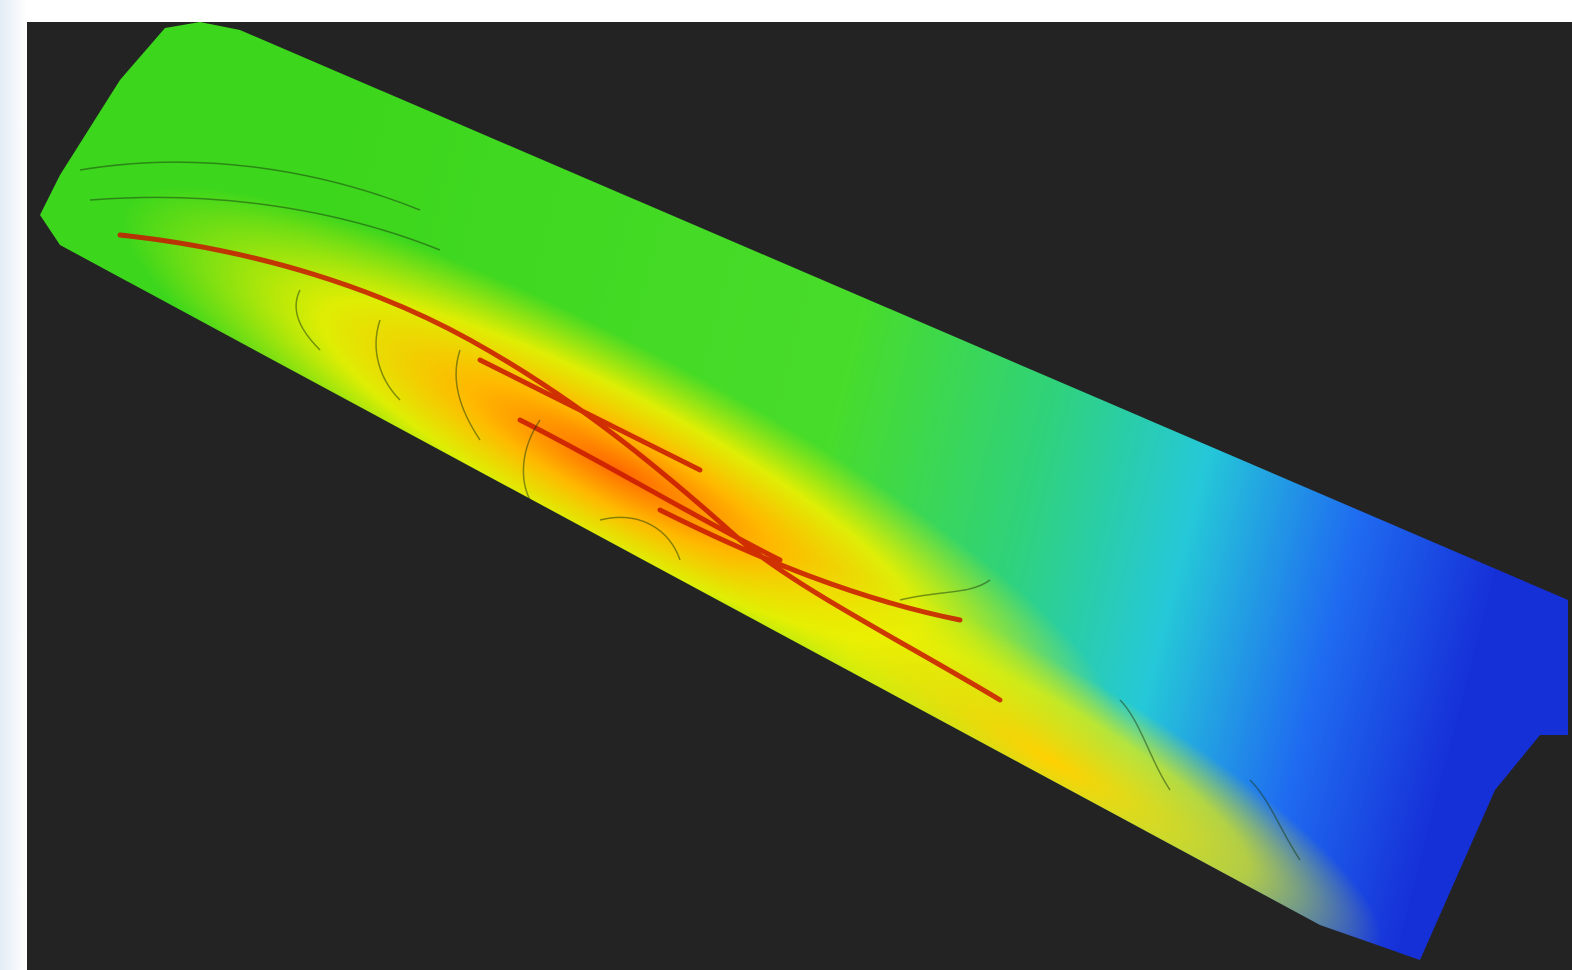 The image size is (1572, 970). Describe the element at coordinates (13, 485) in the screenshot. I see `sidebar-edge` at that location.